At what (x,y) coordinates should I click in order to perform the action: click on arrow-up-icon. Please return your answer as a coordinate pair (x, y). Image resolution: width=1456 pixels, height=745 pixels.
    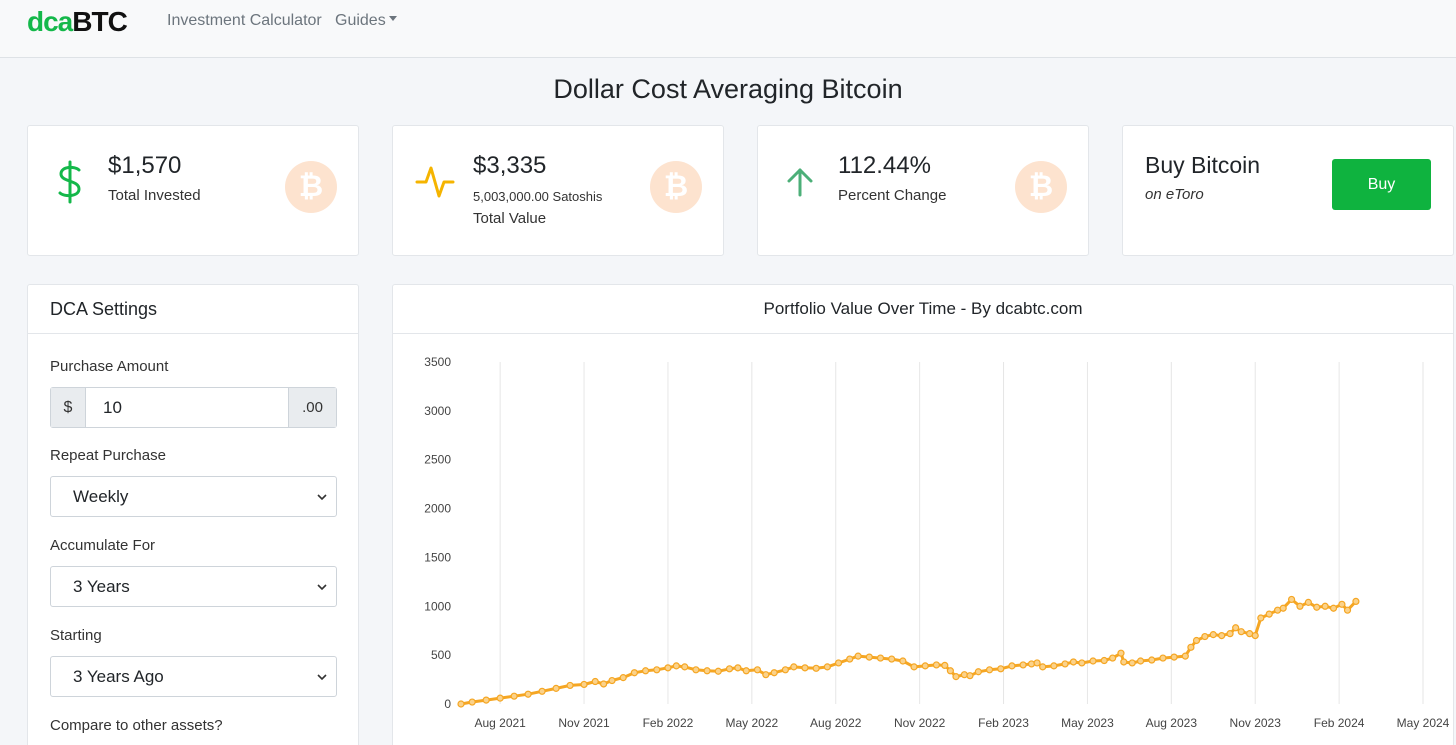
    Looking at the image, I should click on (800, 182).